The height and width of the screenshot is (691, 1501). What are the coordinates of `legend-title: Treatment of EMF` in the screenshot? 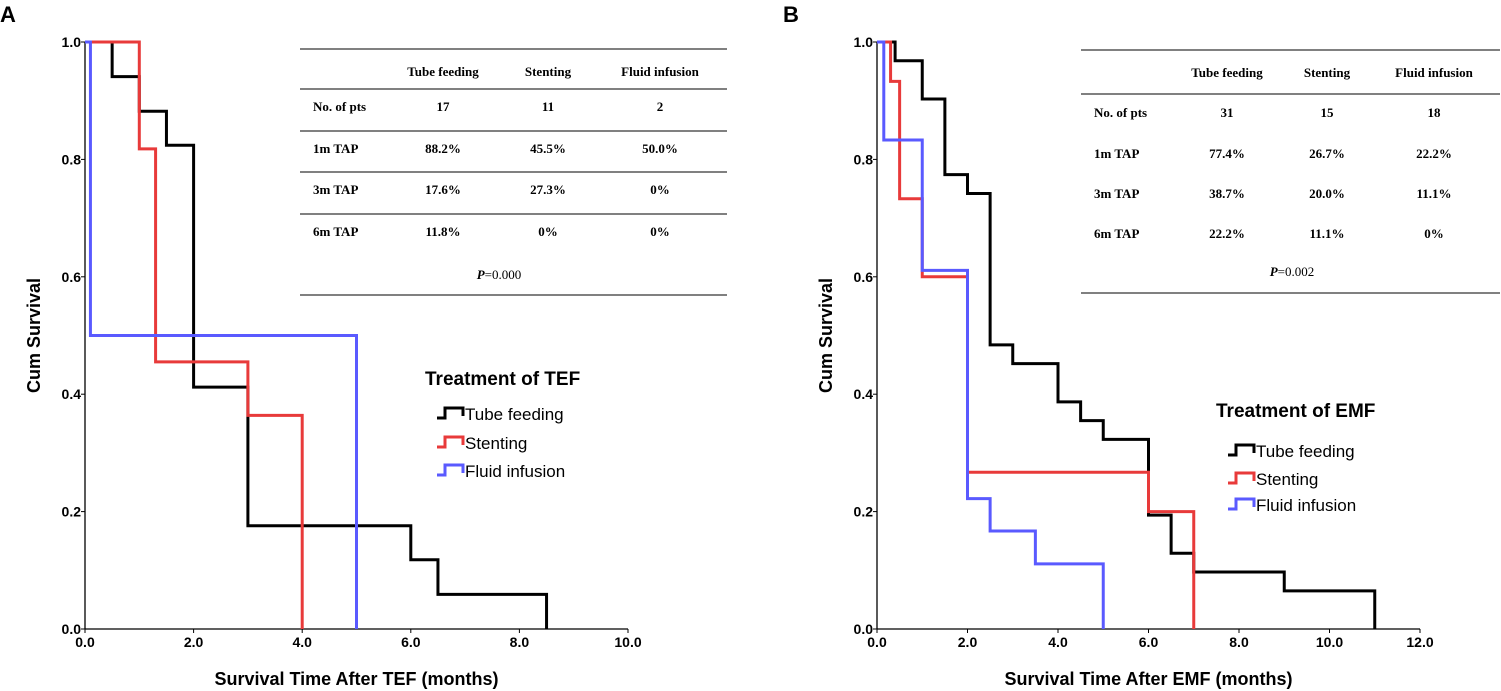 It's located at (1295, 411).